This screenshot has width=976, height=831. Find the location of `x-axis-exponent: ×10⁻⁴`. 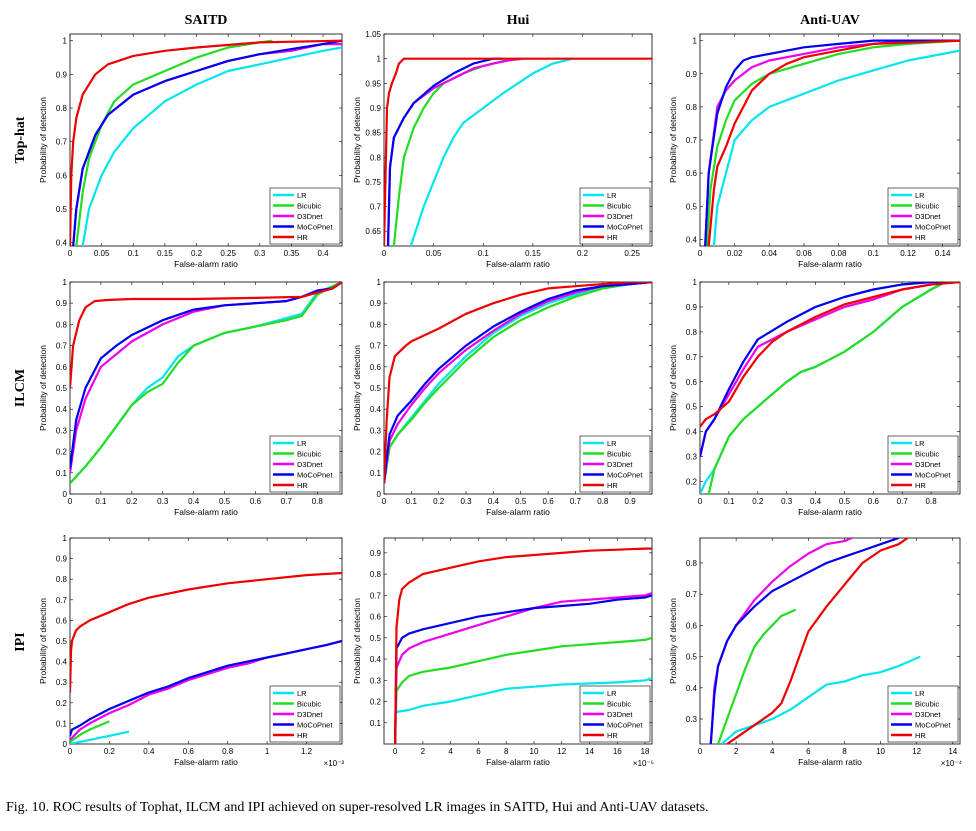

x-axis-exponent: ×10⁻⁴ is located at coordinates (952, 763).